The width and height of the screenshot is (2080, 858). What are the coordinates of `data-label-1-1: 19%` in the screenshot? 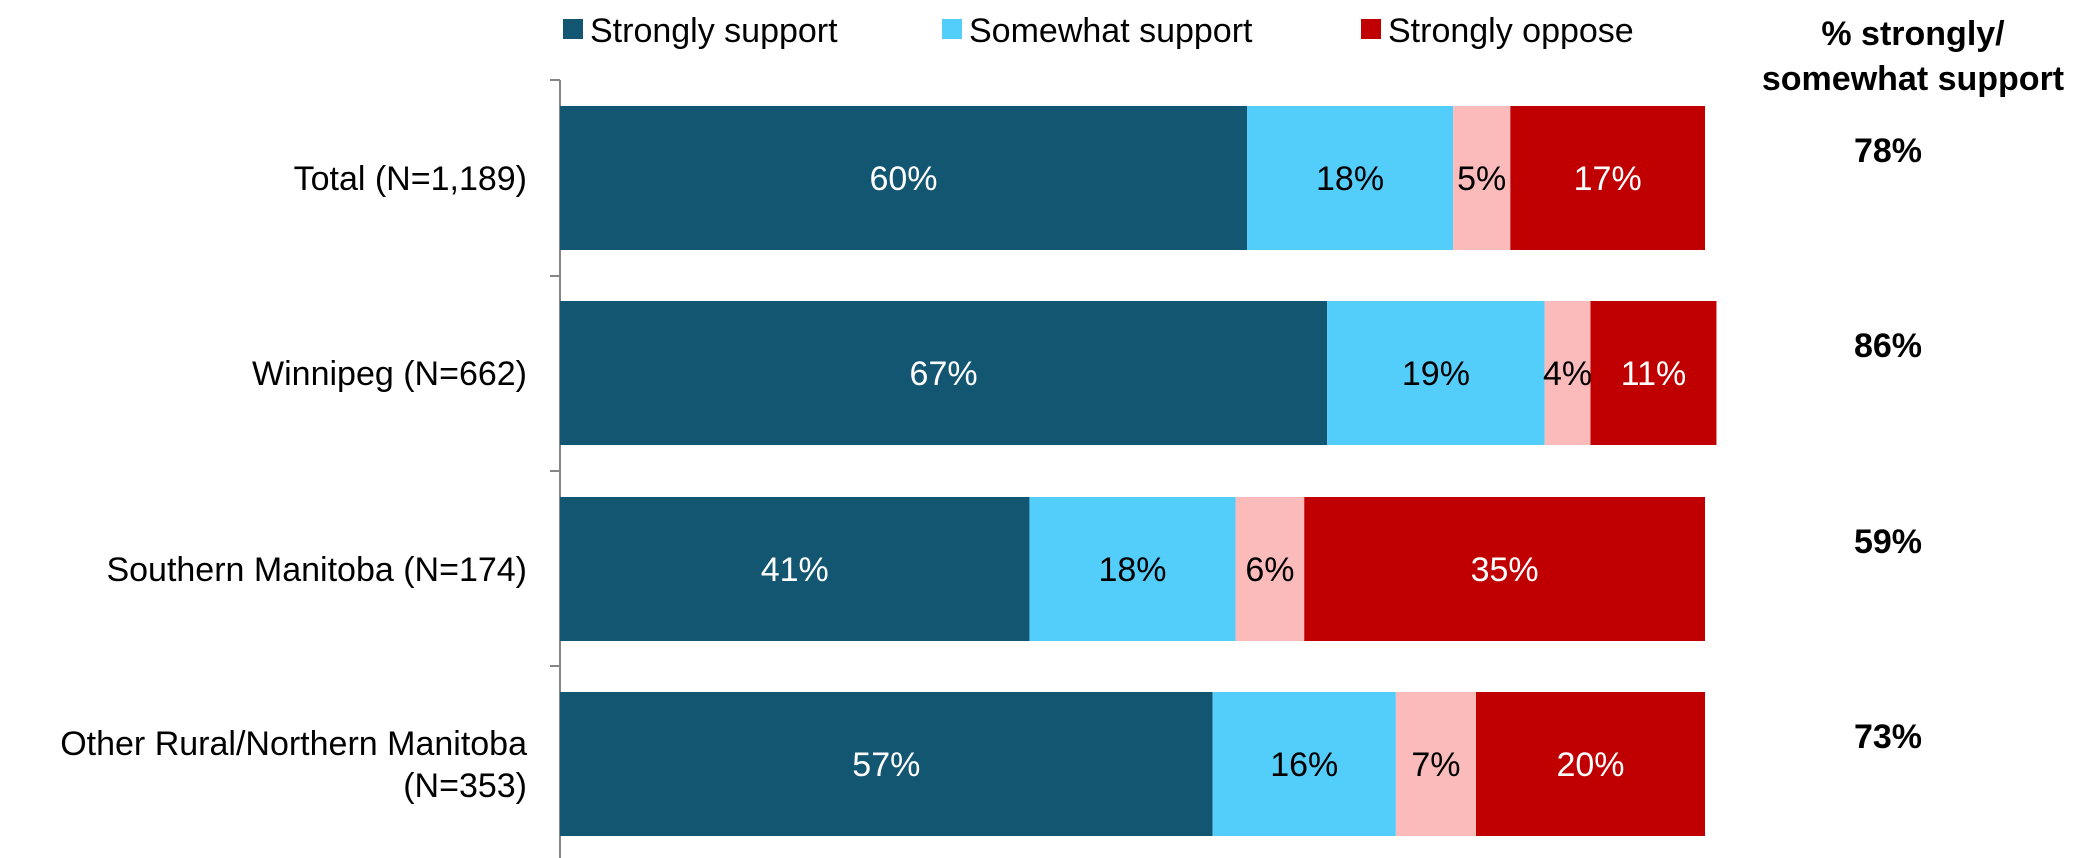 It's located at (1436, 374).